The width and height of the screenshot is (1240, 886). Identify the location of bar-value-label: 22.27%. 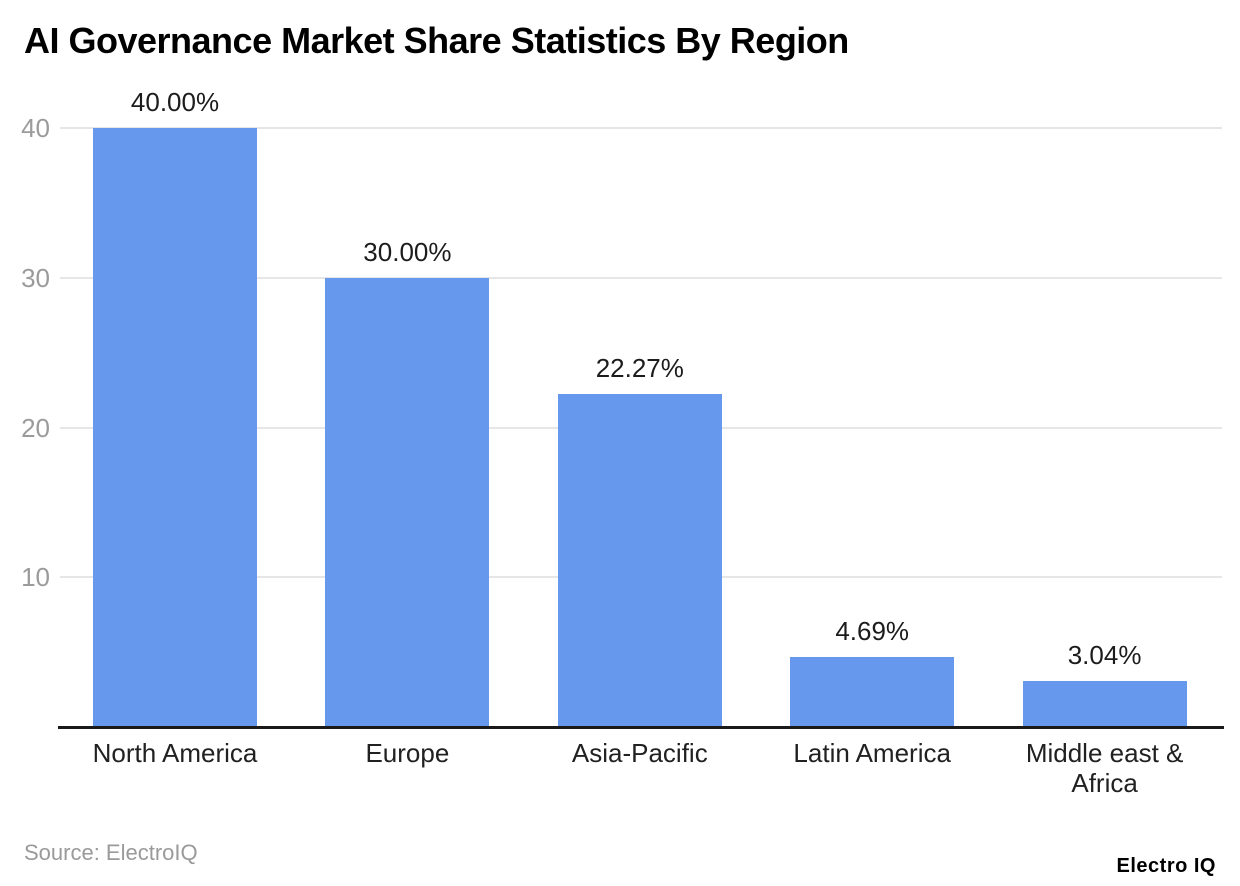
(639, 367).